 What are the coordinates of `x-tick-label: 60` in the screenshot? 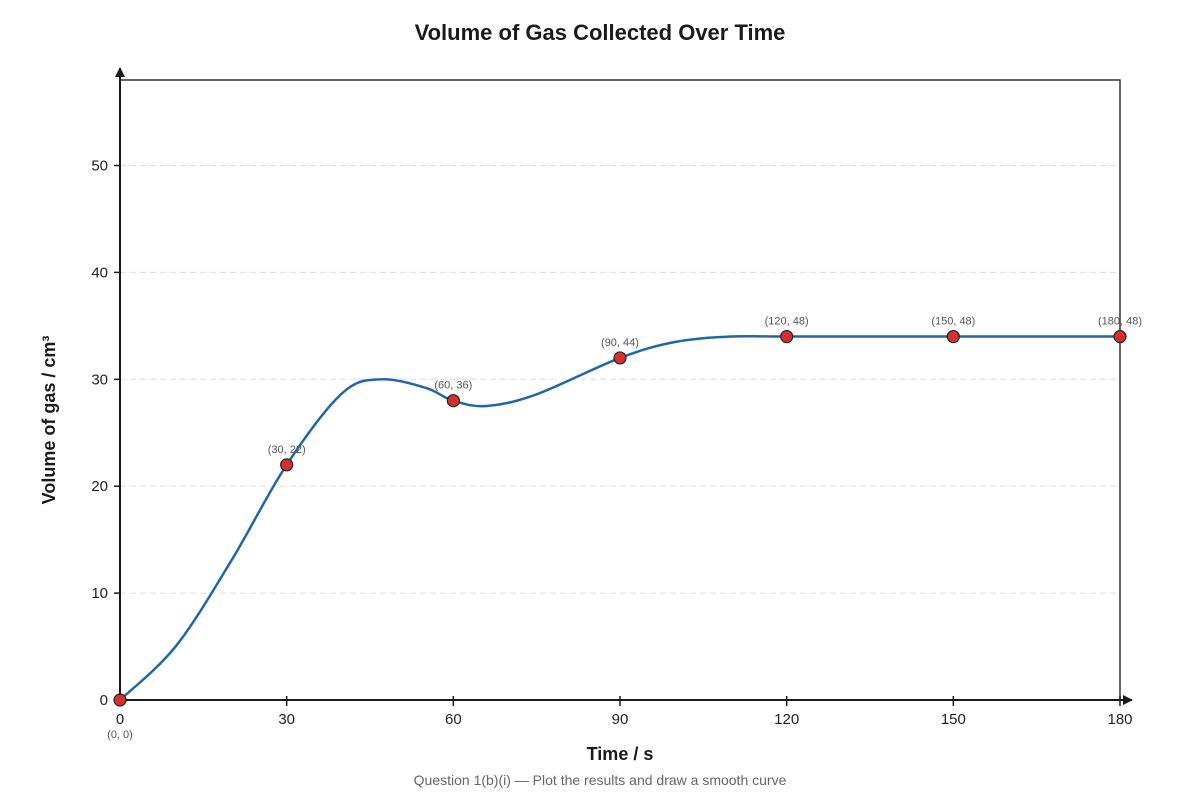 It's located at (453, 719).